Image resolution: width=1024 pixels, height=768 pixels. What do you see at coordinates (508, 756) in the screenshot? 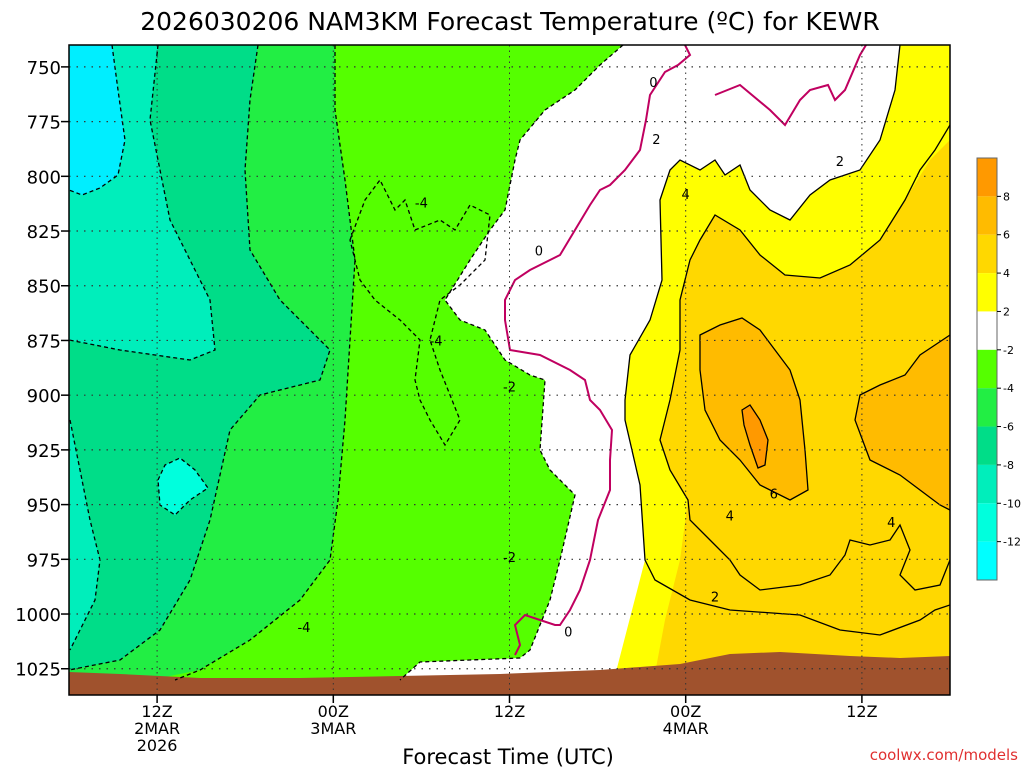
I see `x-axis-label: Forecast Time (UTC)` at bounding box center [508, 756].